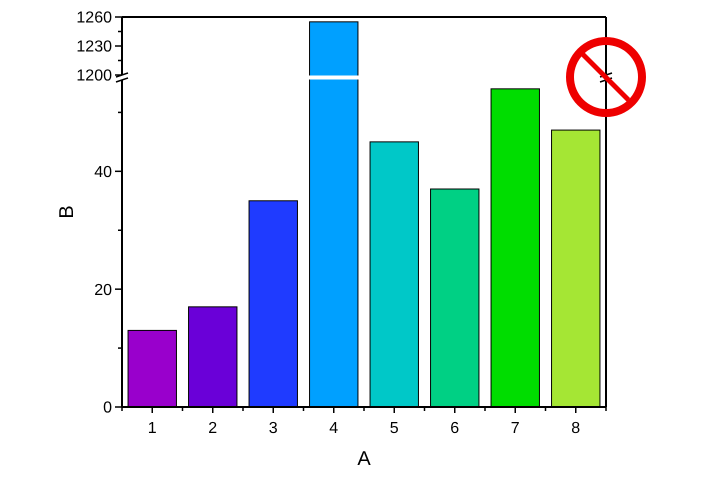  What do you see at coordinates (94, 18) in the screenshot?
I see `y-tick-label: 1260` at bounding box center [94, 18].